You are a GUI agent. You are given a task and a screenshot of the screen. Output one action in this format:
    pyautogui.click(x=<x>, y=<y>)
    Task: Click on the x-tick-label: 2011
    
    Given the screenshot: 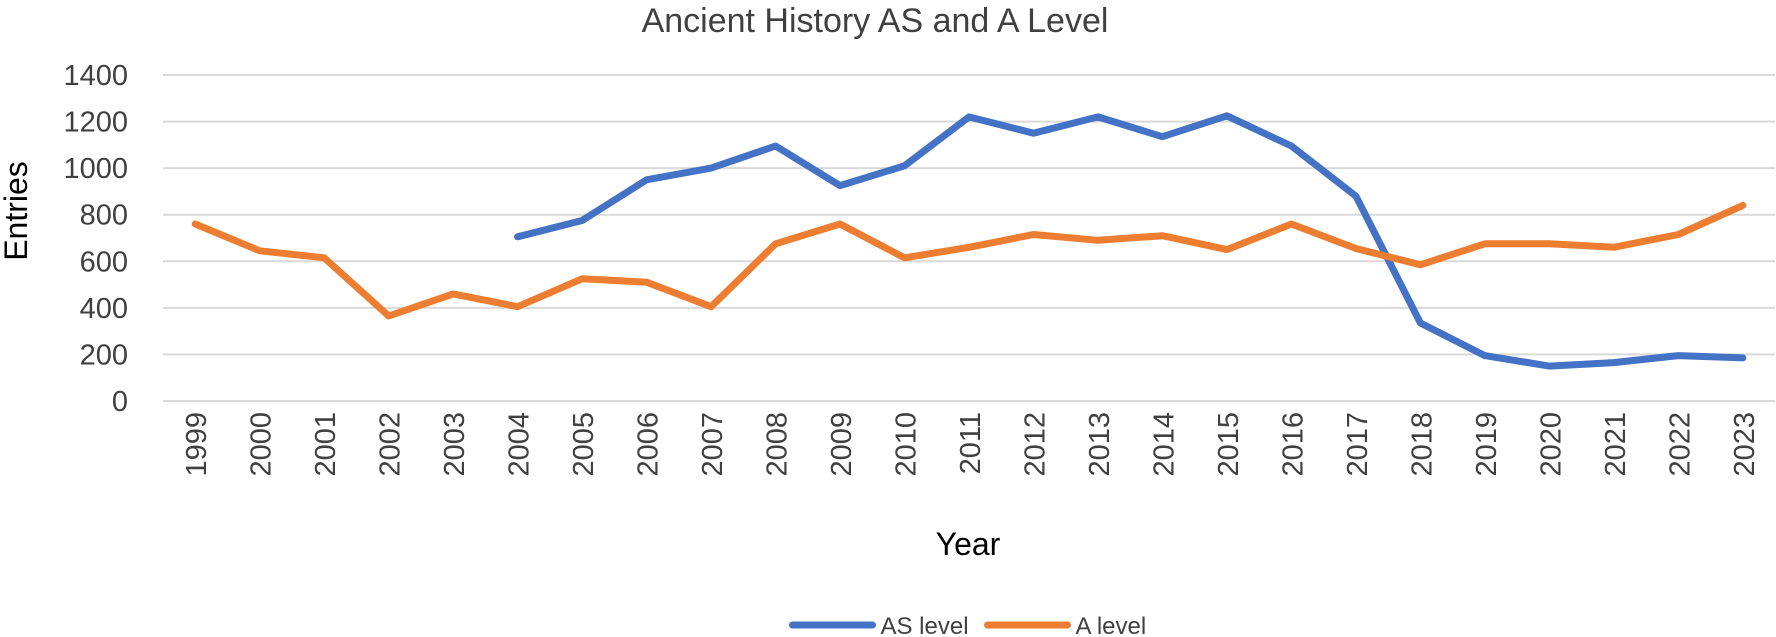 What is the action you would take?
    pyautogui.click(x=971, y=443)
    